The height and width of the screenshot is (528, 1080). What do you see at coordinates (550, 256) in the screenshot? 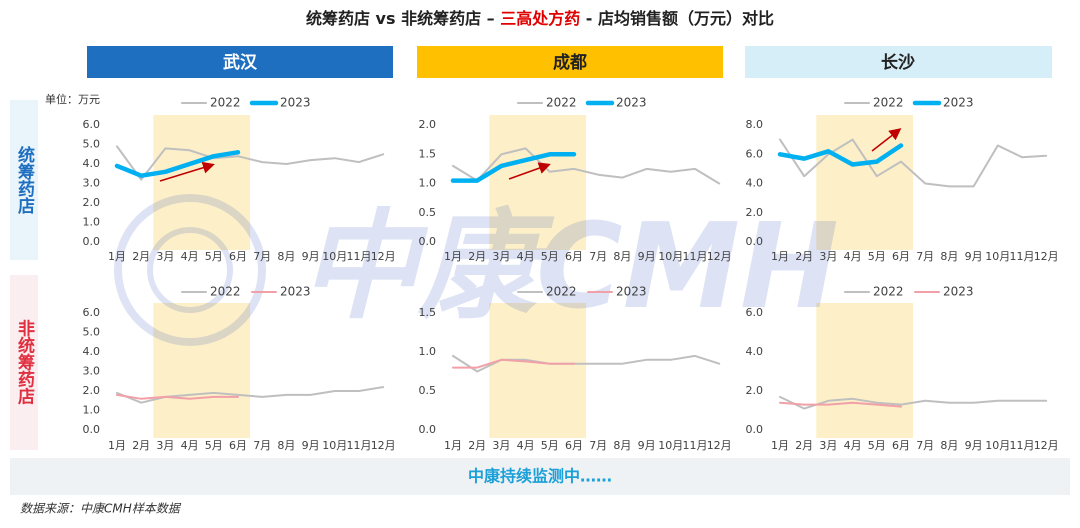
I see `x-tick-label: 5月` at bounding box center [550, 256].